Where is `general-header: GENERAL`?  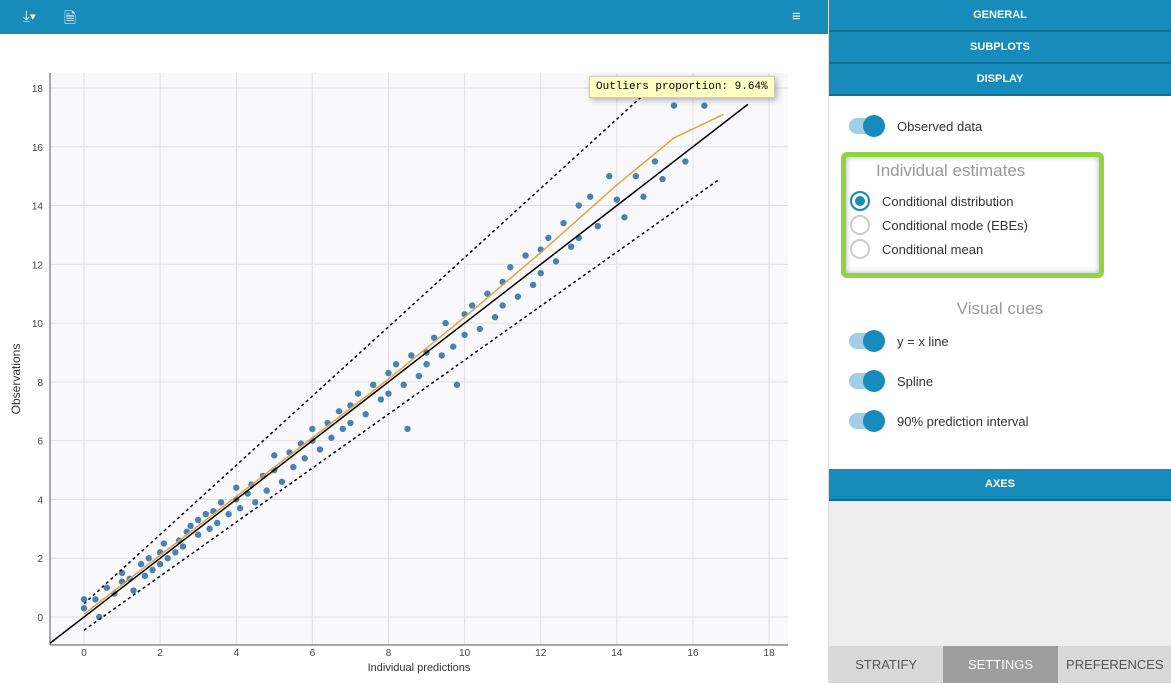
general-header: GENERAL is located at coordinates (1000, 16).